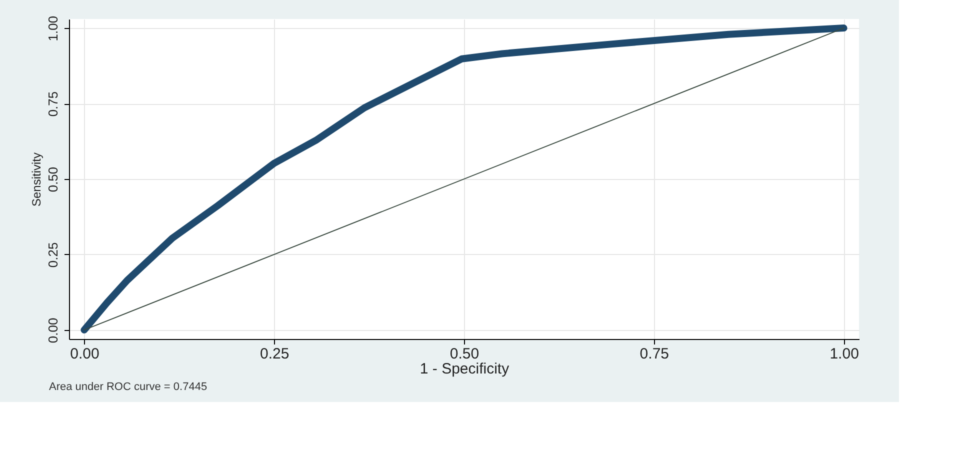  What do you see at coordinates (37, 179) in the screenshot?
I see `y-axis-title: Sensitivity` at bounding box center [37, 179].